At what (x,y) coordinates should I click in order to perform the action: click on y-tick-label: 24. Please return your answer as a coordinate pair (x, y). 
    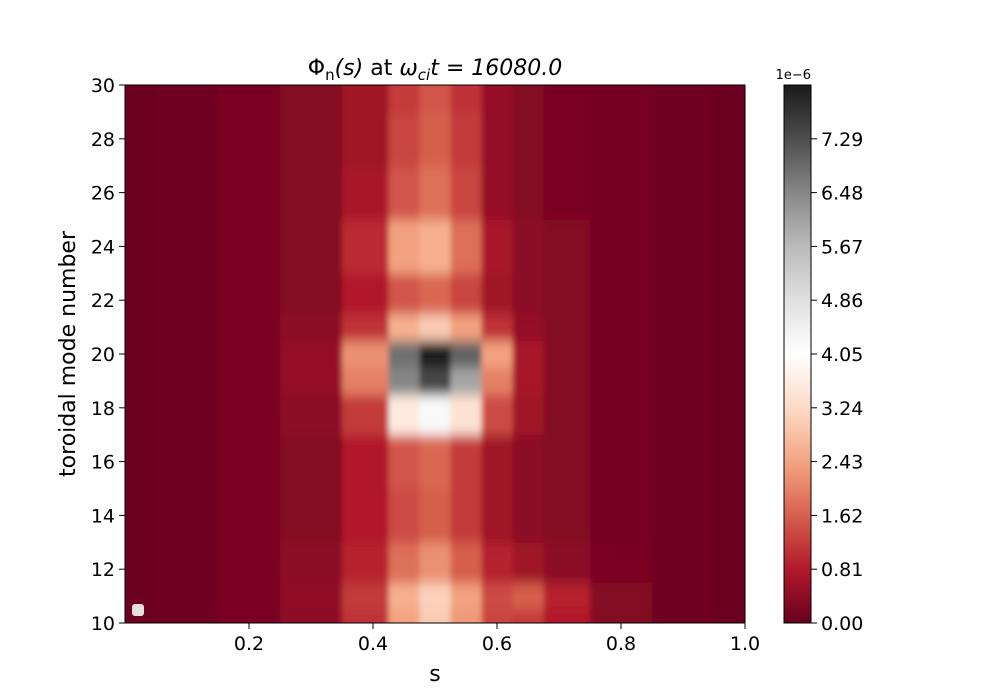
    Looking at the image, I should click on (103, 247).